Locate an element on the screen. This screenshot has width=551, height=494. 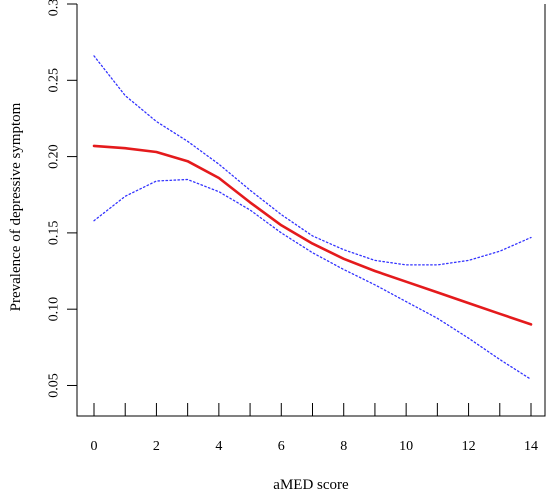
x-axis: 0 2 4 6 8 10 12 14 is located at coordinates (314, 428).